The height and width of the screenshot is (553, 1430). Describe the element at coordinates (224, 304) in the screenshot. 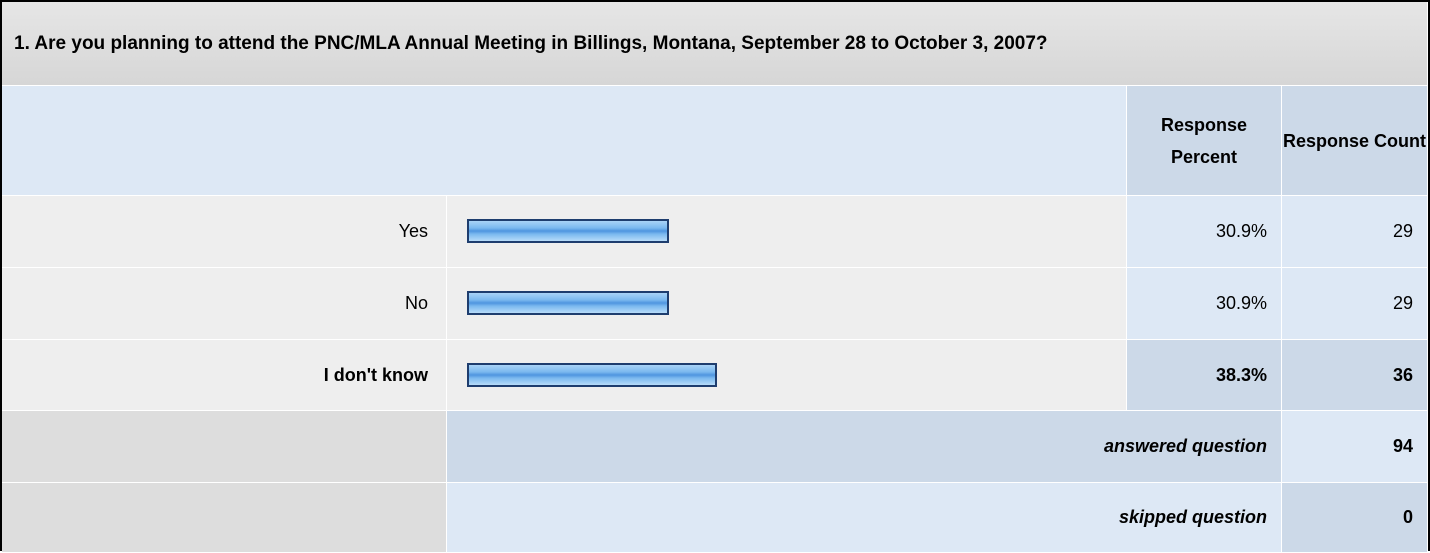

I see `option-label: No` at that location.